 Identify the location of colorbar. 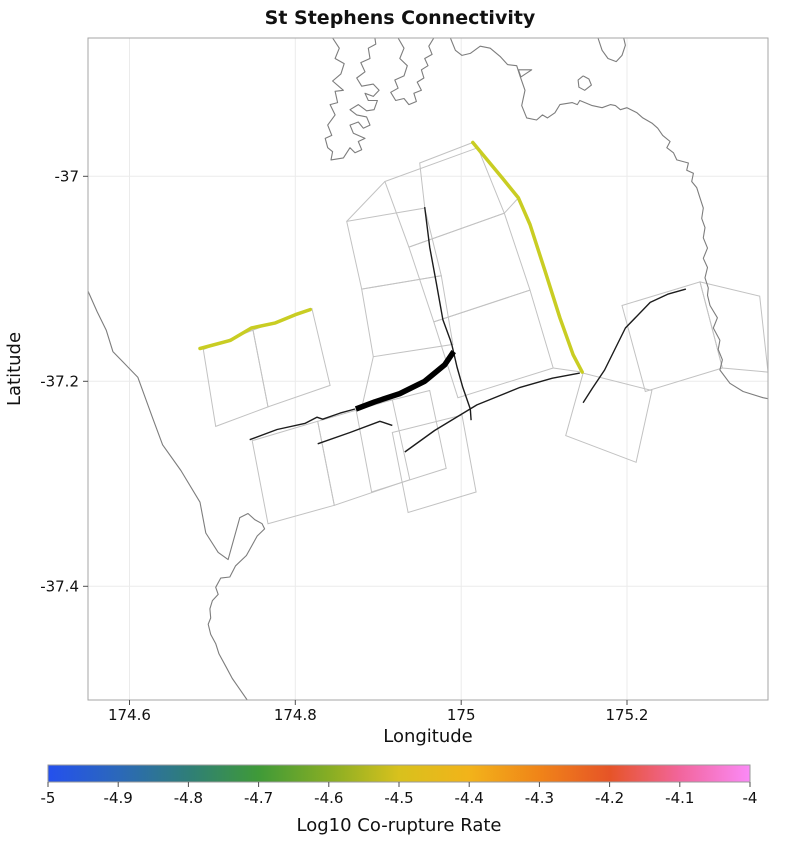
(399, 773).